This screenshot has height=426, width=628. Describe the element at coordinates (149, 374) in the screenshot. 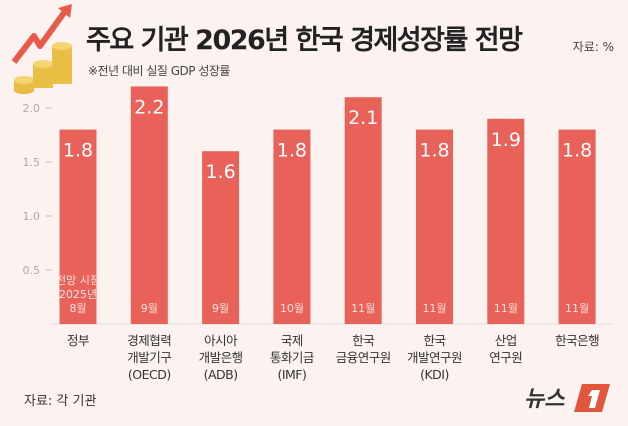

I see `category-label: (OECD)` at that location.